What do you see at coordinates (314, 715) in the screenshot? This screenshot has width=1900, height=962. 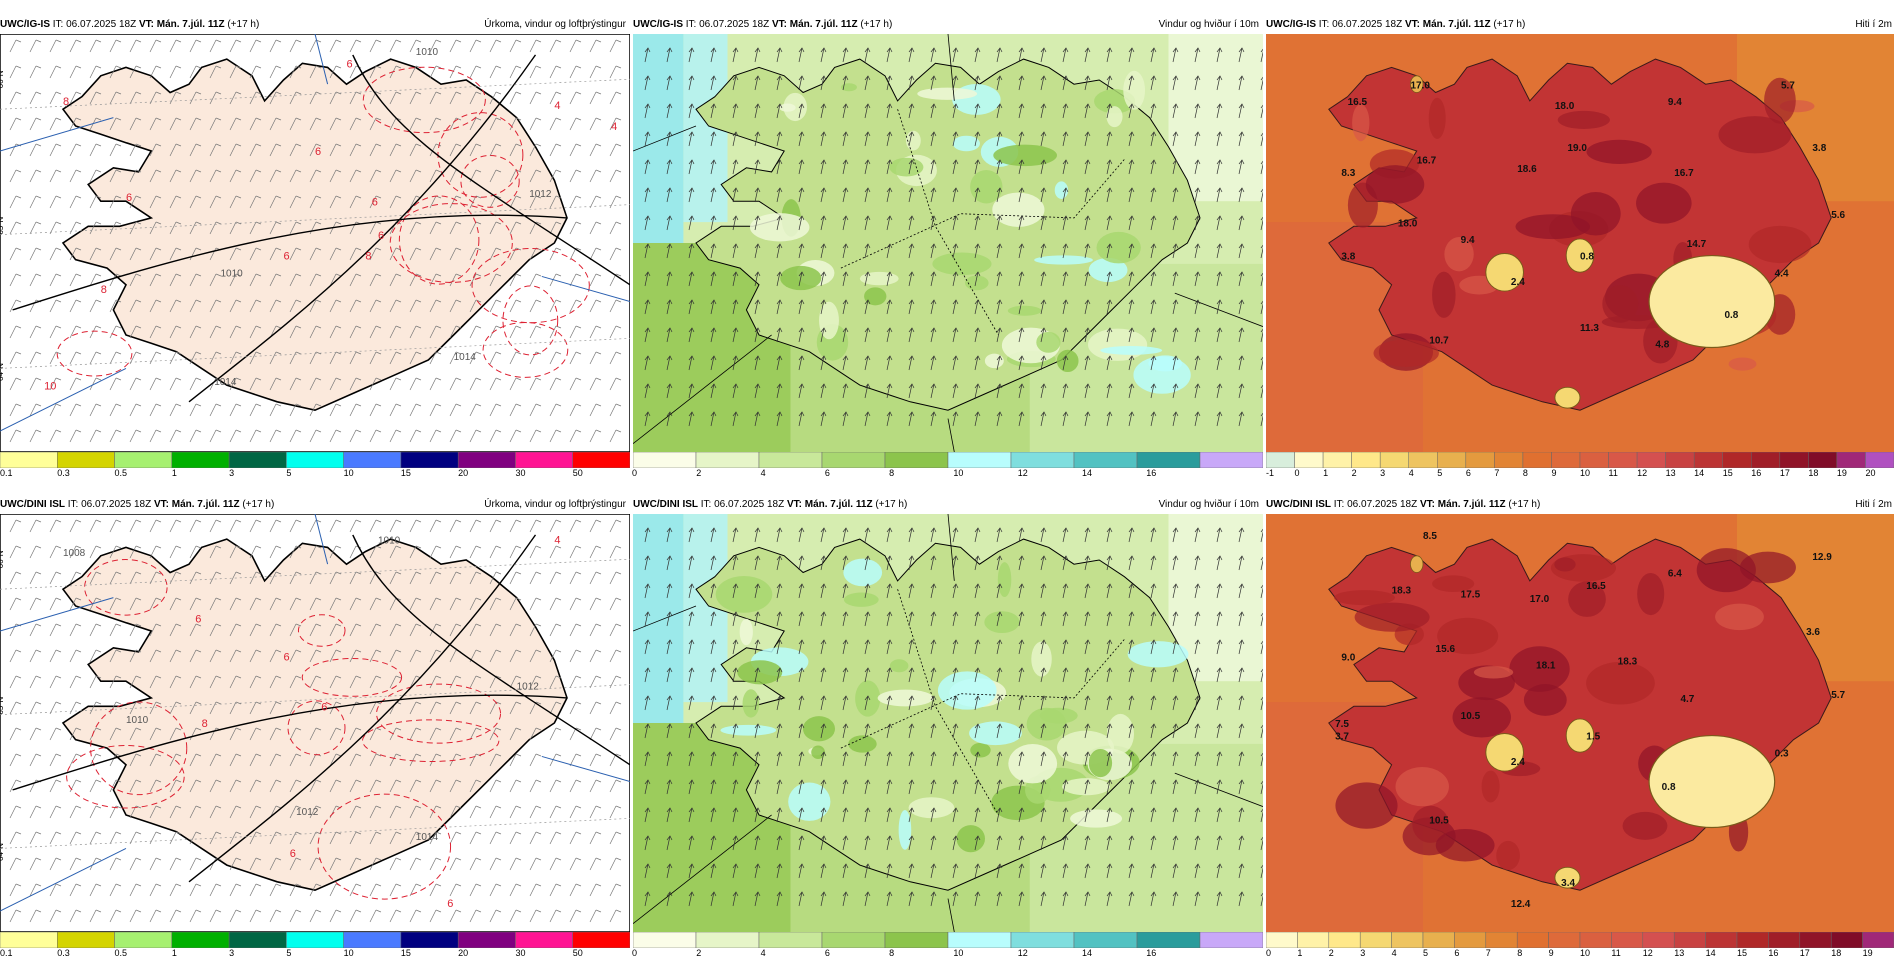 I see `iceland-landmass` at bounding box center [314, 715].